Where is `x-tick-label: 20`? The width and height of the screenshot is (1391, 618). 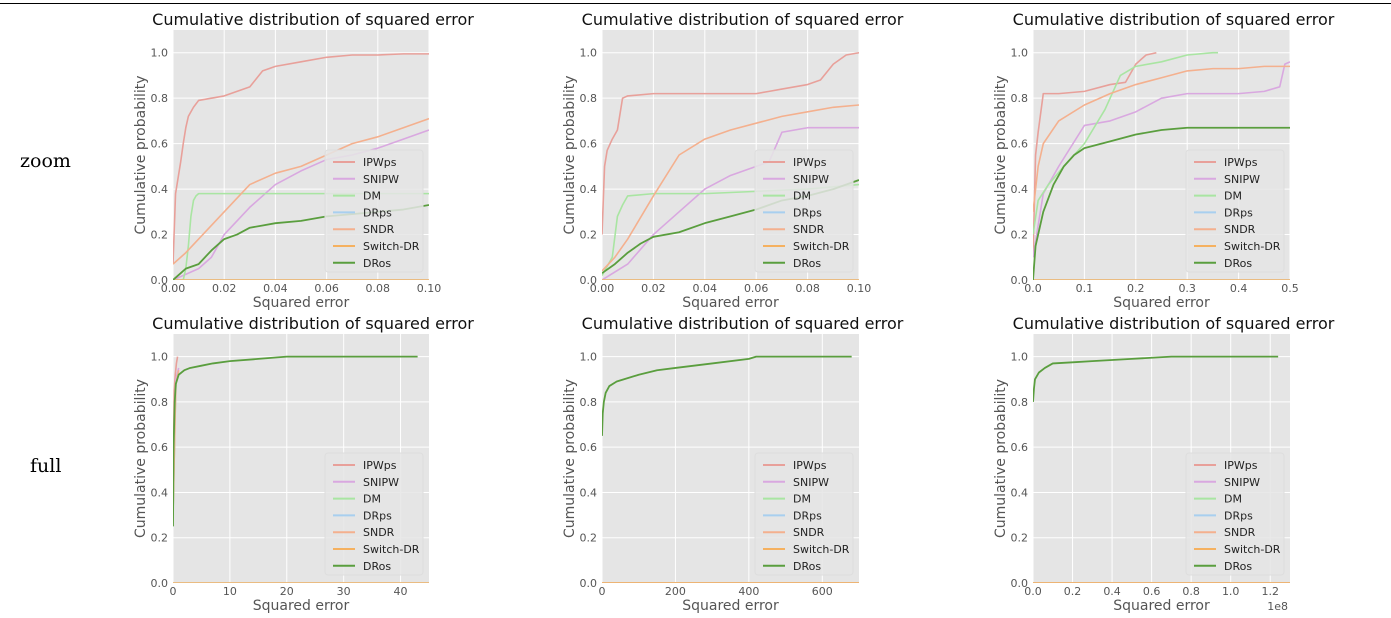 x-tick-label: 20 is located at coordinates (287, 591).